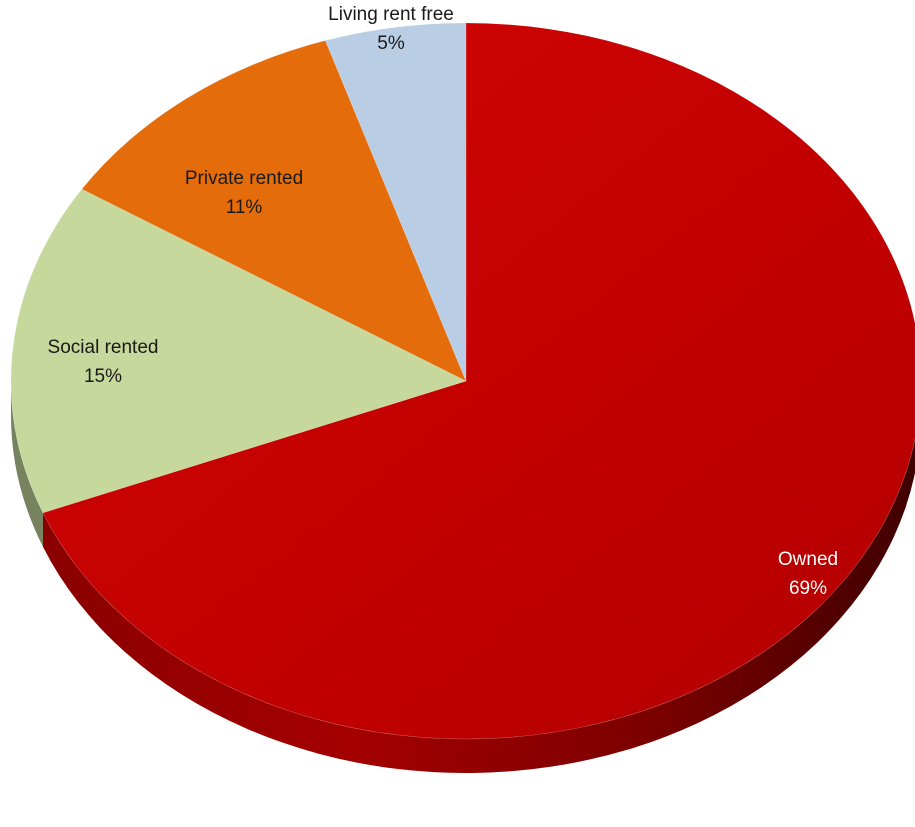 The image size is (915, 827). I want to click on pie-side-social-rented, so click(27, 464).